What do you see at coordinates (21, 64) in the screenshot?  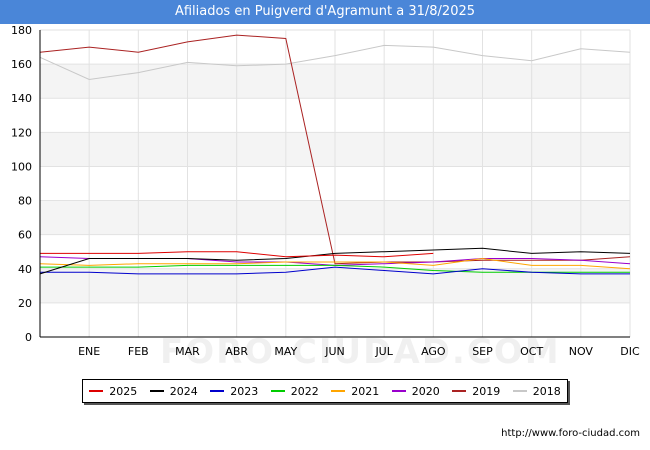 I see `y-tick-label: 160` at bounding box center [21, 64].